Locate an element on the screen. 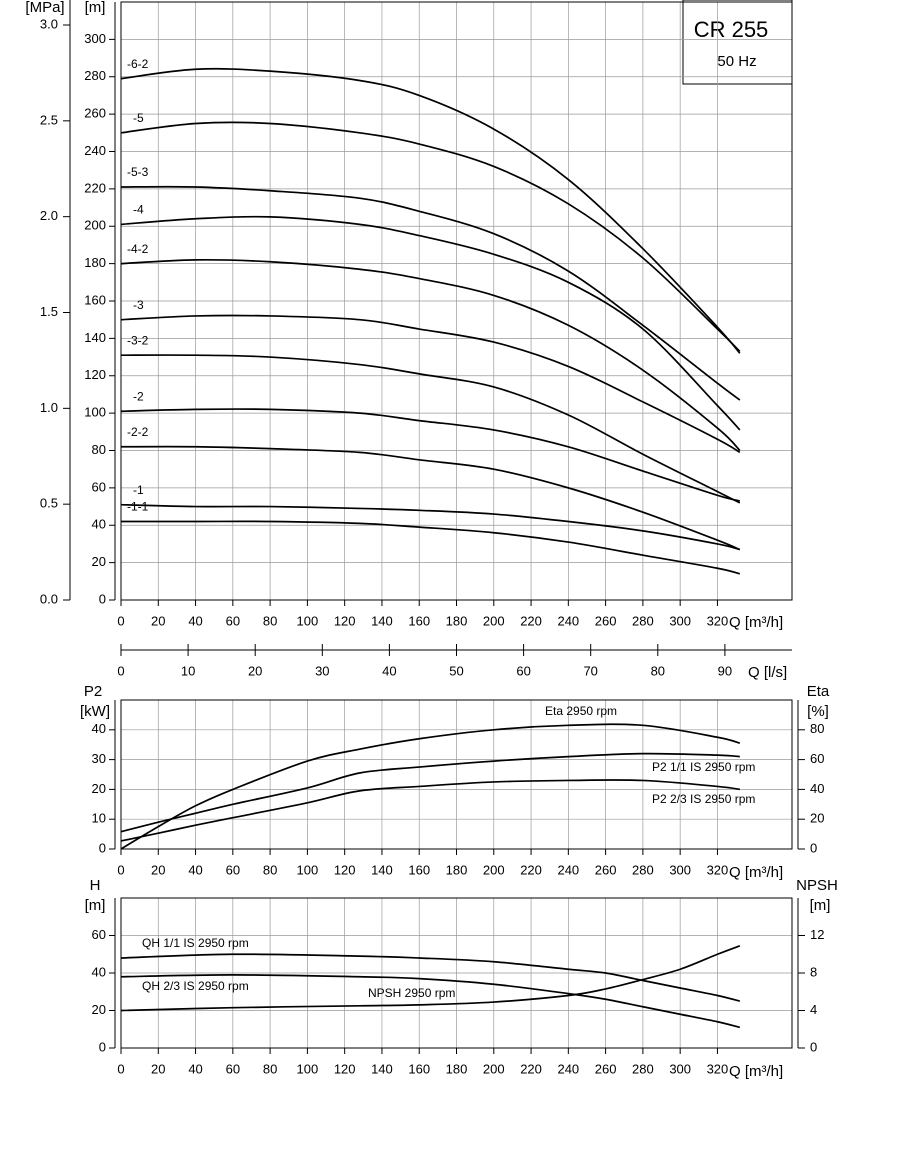 The height and width of the screenshot is (1162, 901). axis-label: [kW] is located at coordinates (95, 711).